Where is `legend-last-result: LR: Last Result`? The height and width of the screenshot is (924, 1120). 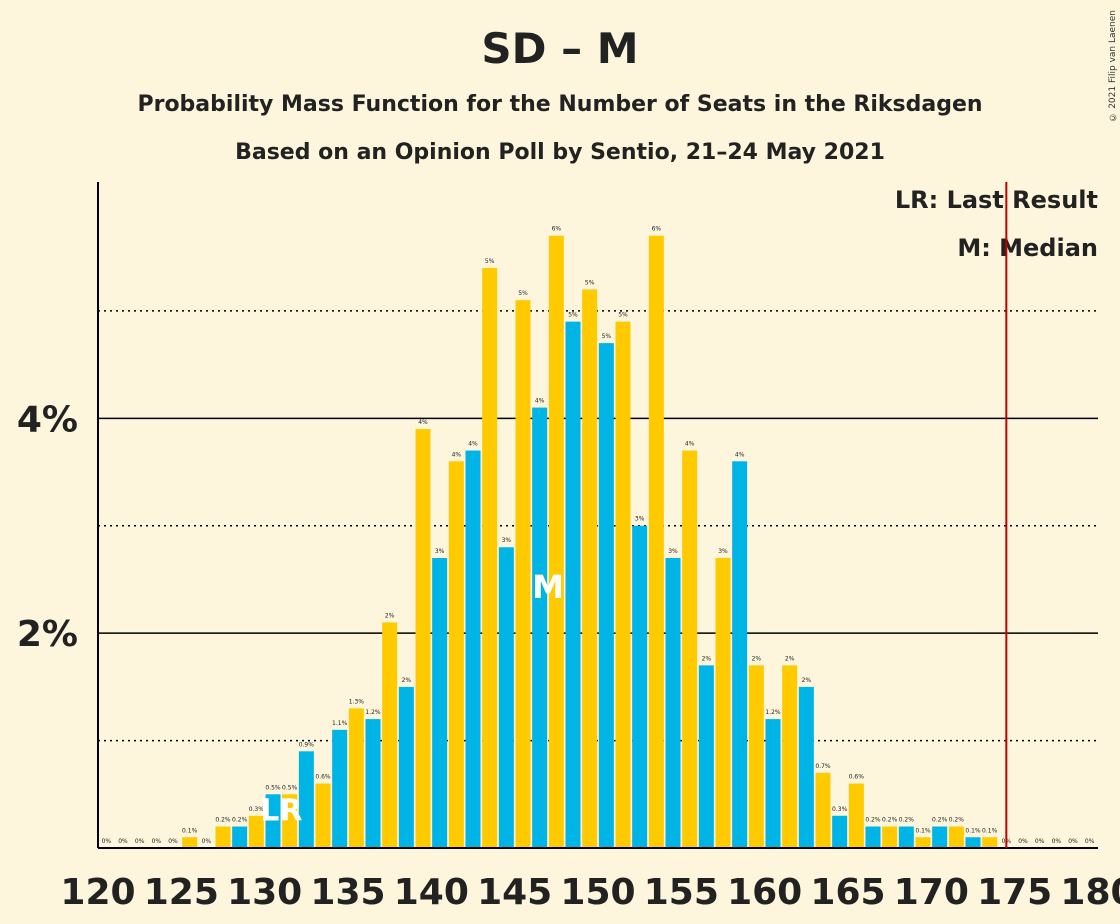
legend-last-result: LR: Last Result is located at coordinates (996, 200).